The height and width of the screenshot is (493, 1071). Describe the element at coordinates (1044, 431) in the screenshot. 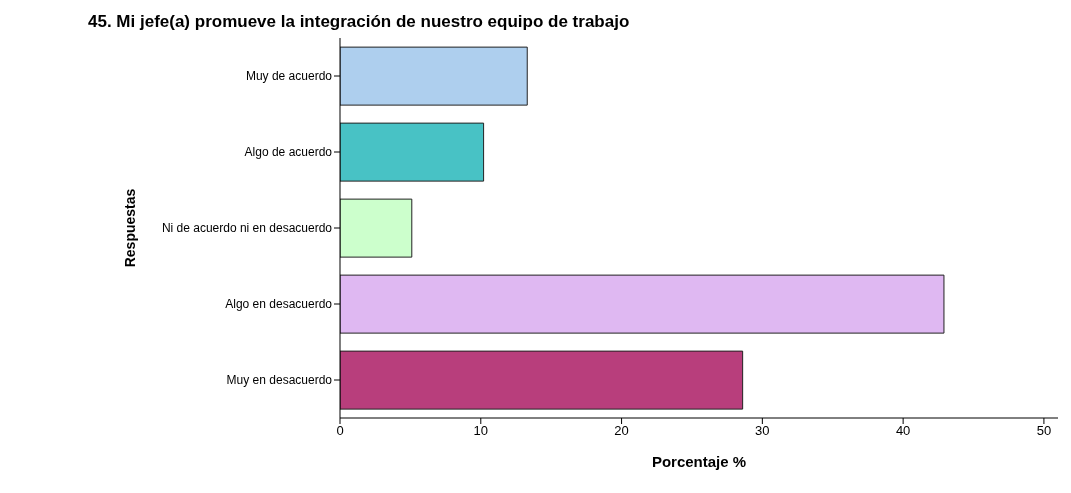

I see `x-tick-label: 50` at that location.